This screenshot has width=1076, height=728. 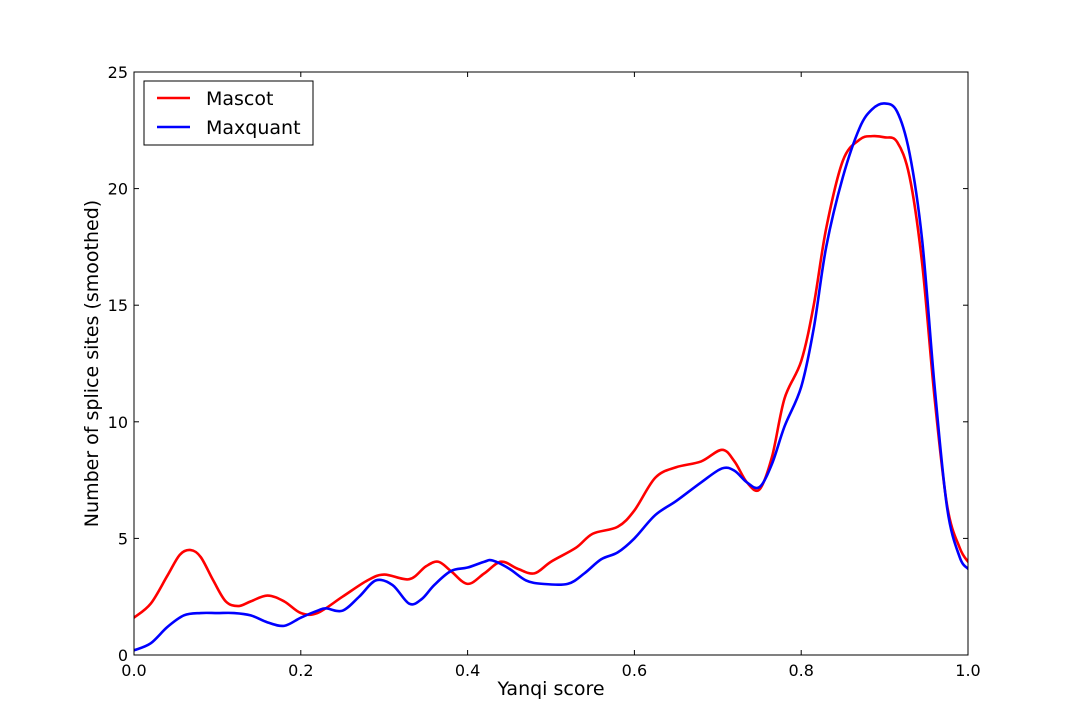 I want to click on y-tick-label: 10, so click(x=118, y=422).